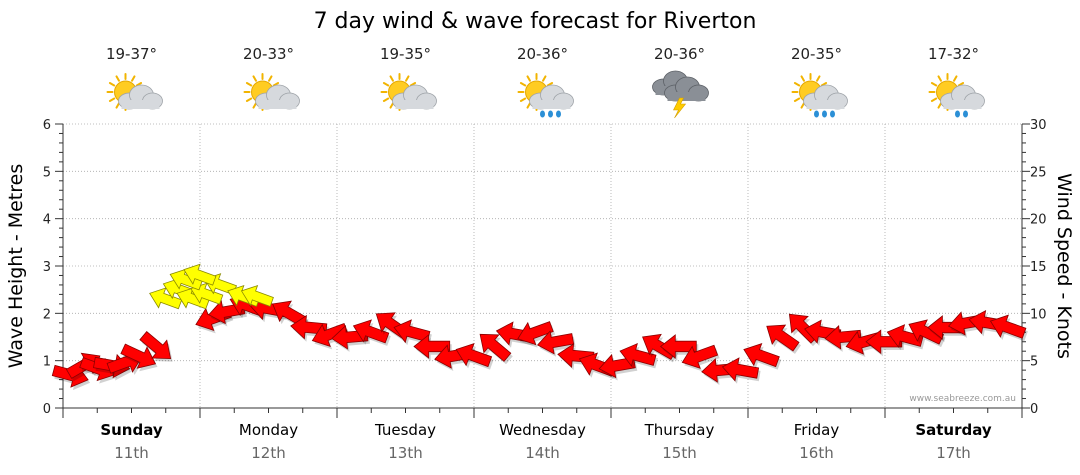 The height and width of the screenshot is (475, 1080). Describe the element at coordinates (953, 54) in the screenshot. I see `temperature-range: 17-32°` at that location.